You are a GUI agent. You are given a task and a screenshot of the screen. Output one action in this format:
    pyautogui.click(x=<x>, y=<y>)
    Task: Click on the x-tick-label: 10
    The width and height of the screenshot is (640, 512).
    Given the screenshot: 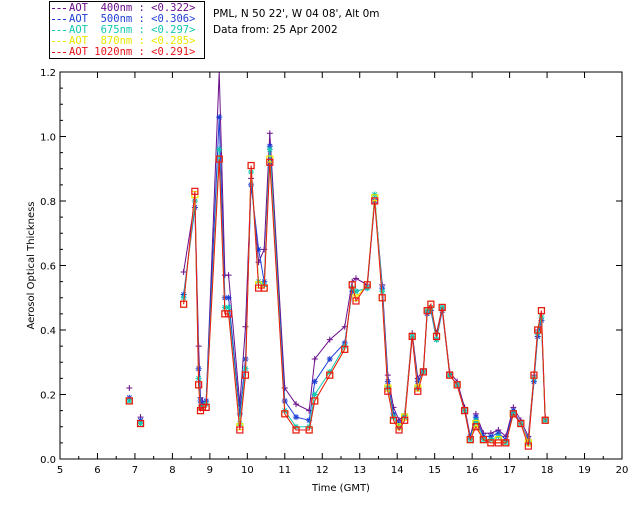 What is the action you would take?
    pyautogui.click(x=247, y=470)
    